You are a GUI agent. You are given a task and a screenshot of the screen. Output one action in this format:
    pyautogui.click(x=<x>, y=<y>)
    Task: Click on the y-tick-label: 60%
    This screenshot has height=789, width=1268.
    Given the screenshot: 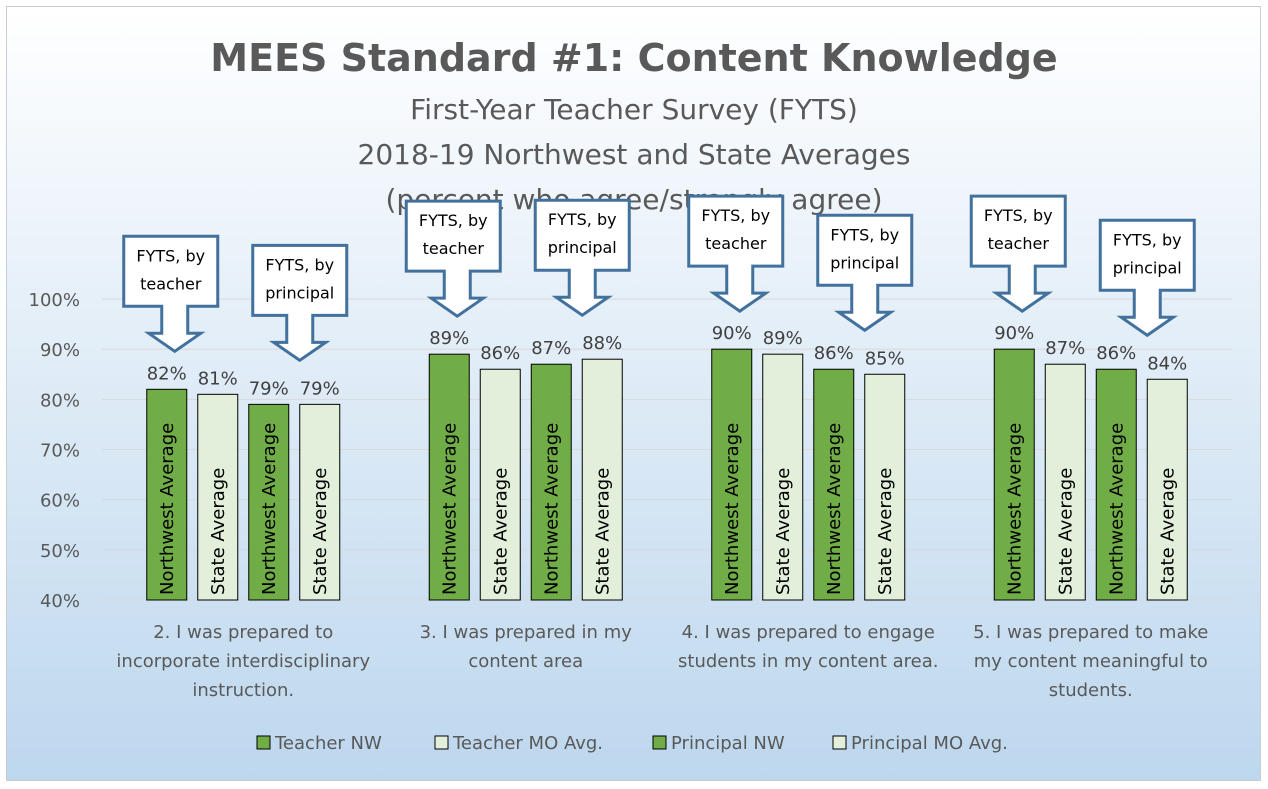 What is the action you would take?
    pyautogui.click(x=60, y=501)
    